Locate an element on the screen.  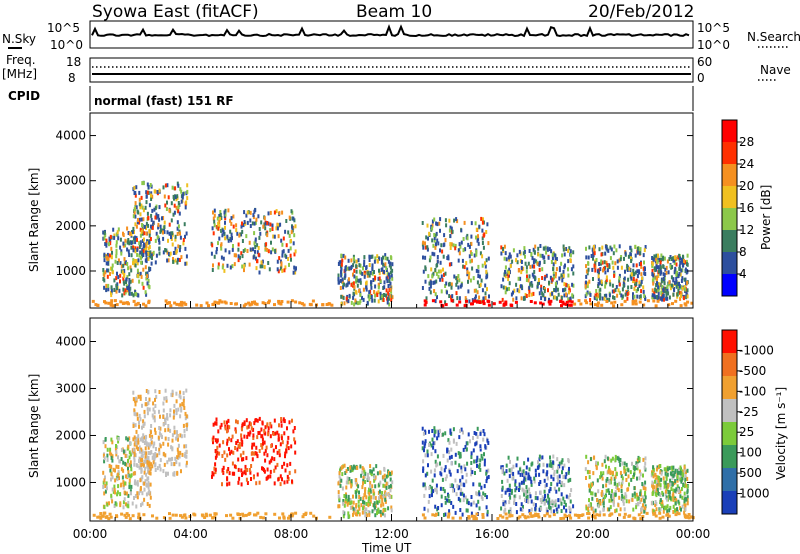
colorbar-segment is located at coordinates (729, 341).